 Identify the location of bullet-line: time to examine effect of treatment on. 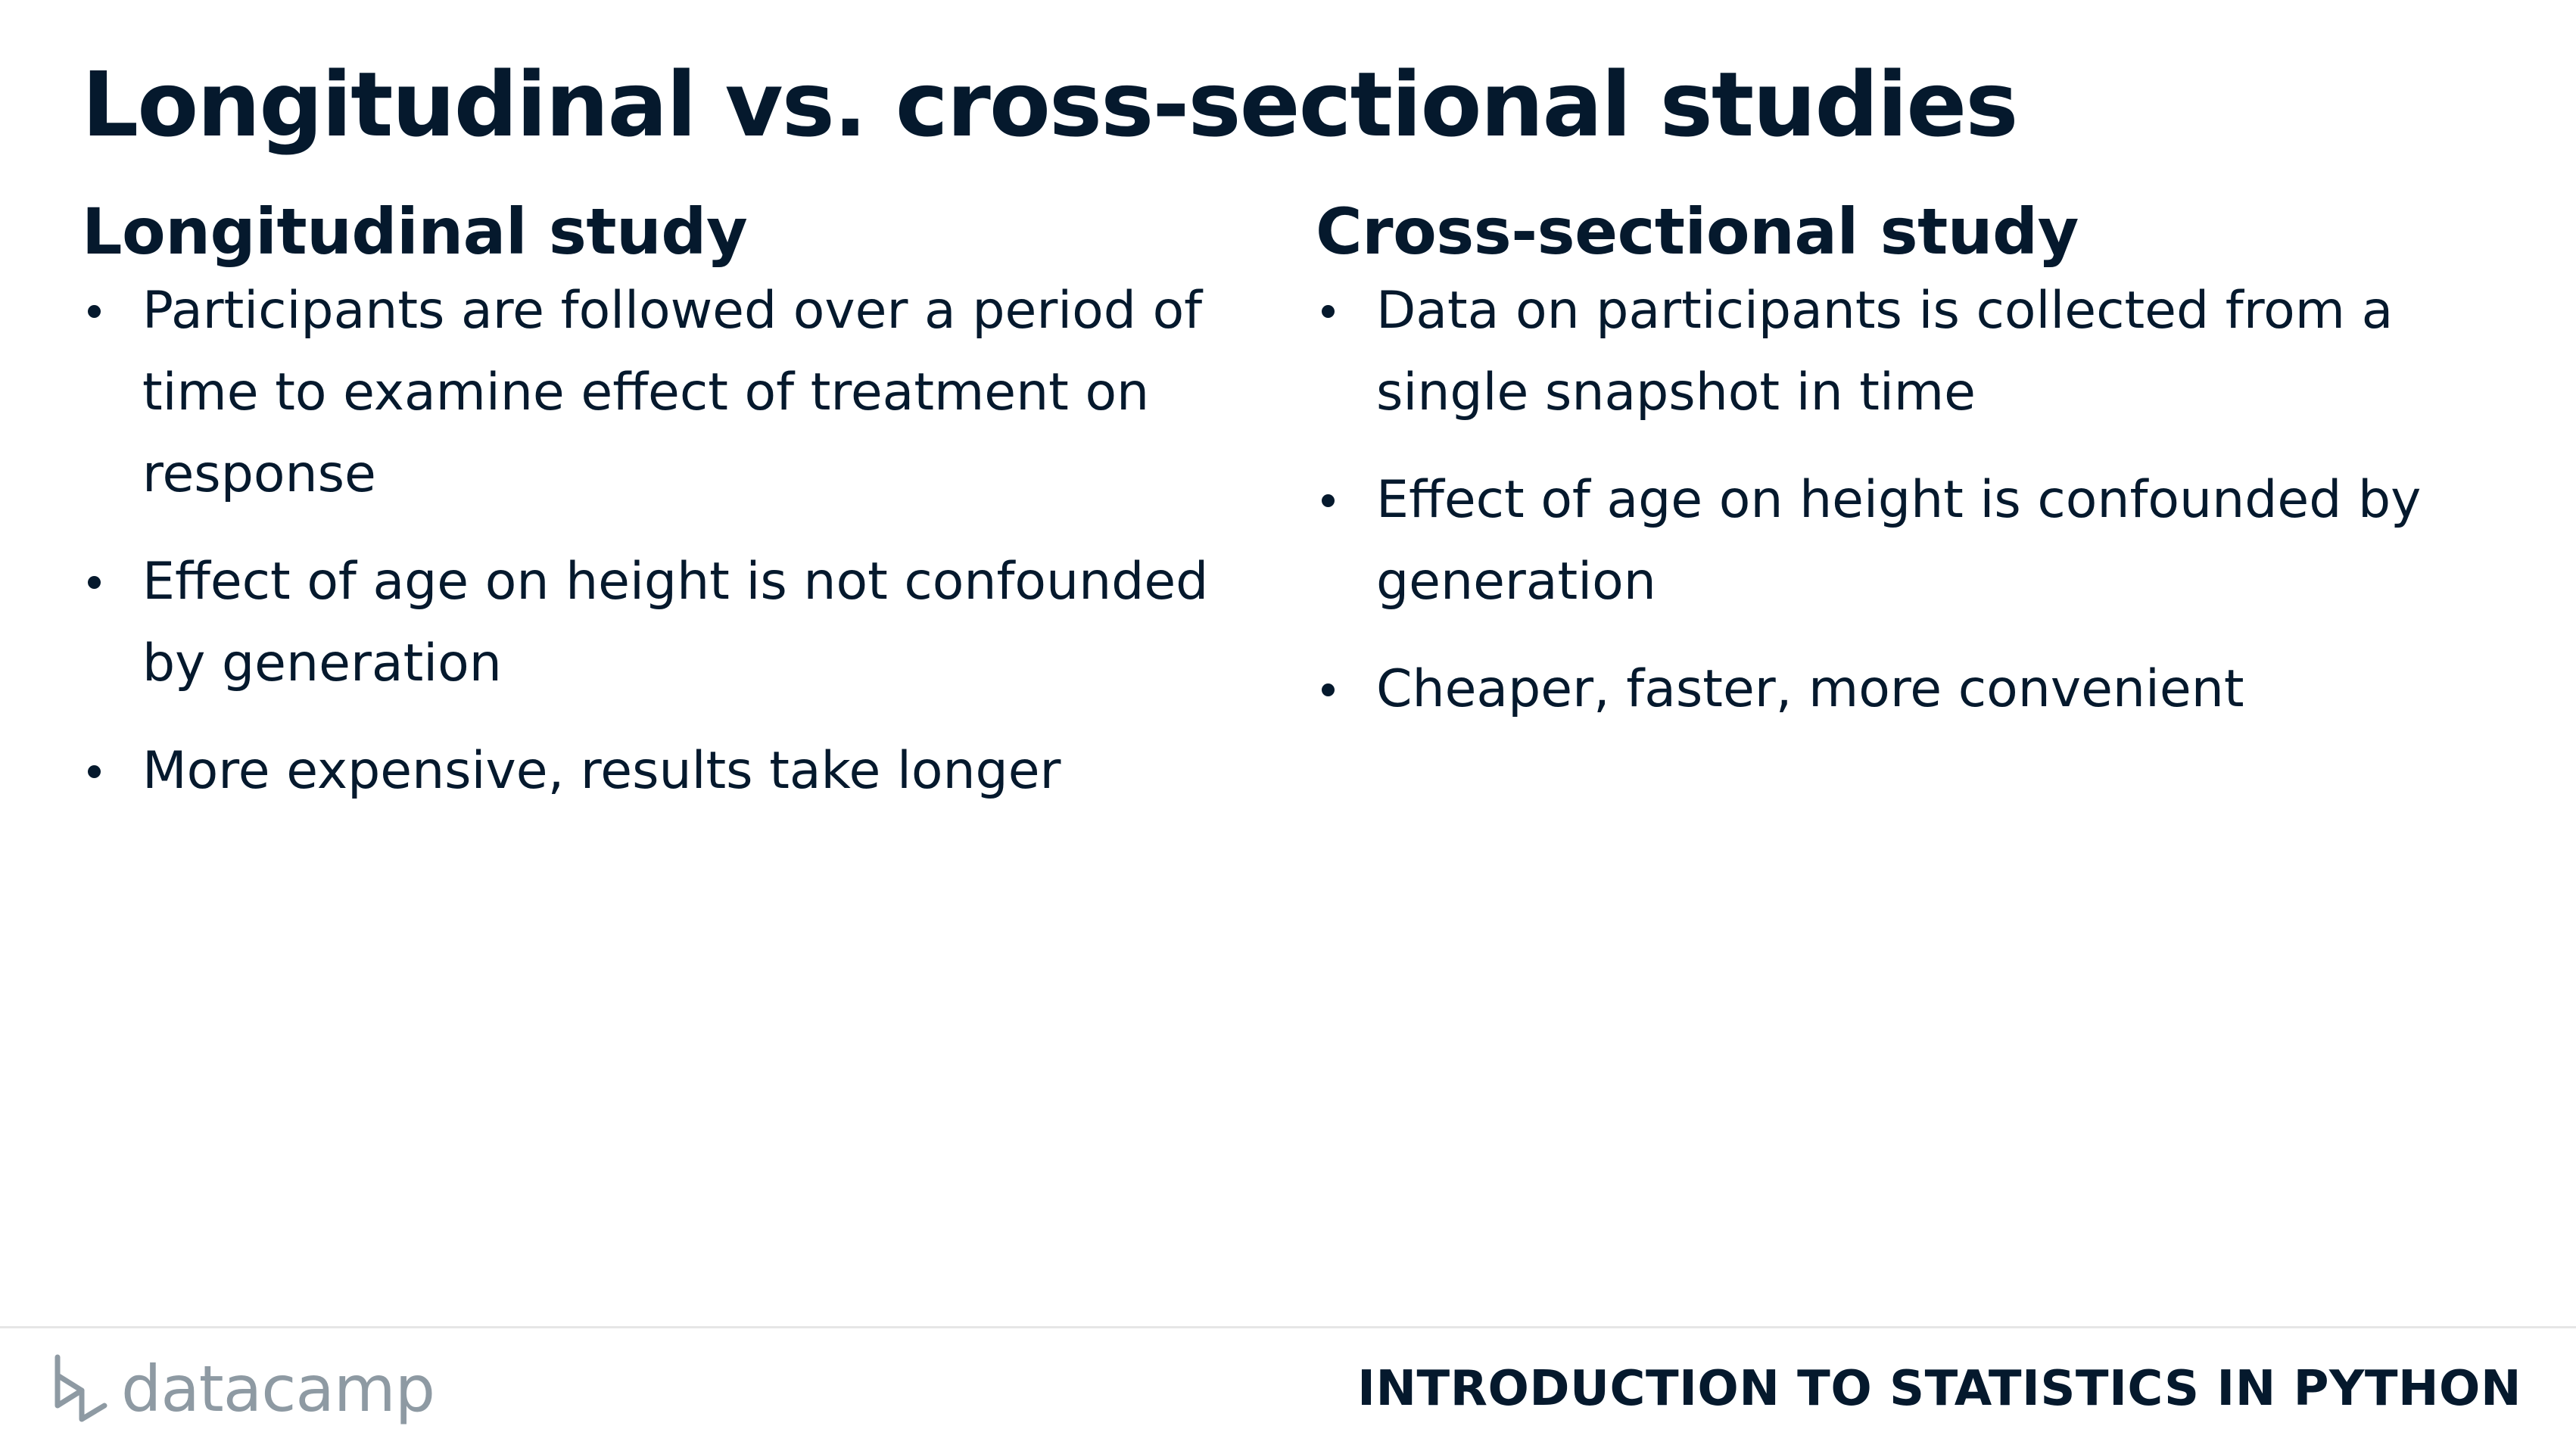
(646, 392).